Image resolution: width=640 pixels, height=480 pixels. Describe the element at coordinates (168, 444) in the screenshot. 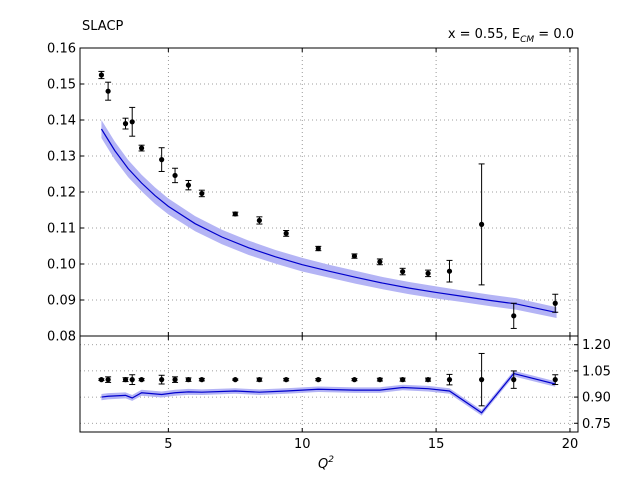

I see `x-tick-label: 5` at that location.